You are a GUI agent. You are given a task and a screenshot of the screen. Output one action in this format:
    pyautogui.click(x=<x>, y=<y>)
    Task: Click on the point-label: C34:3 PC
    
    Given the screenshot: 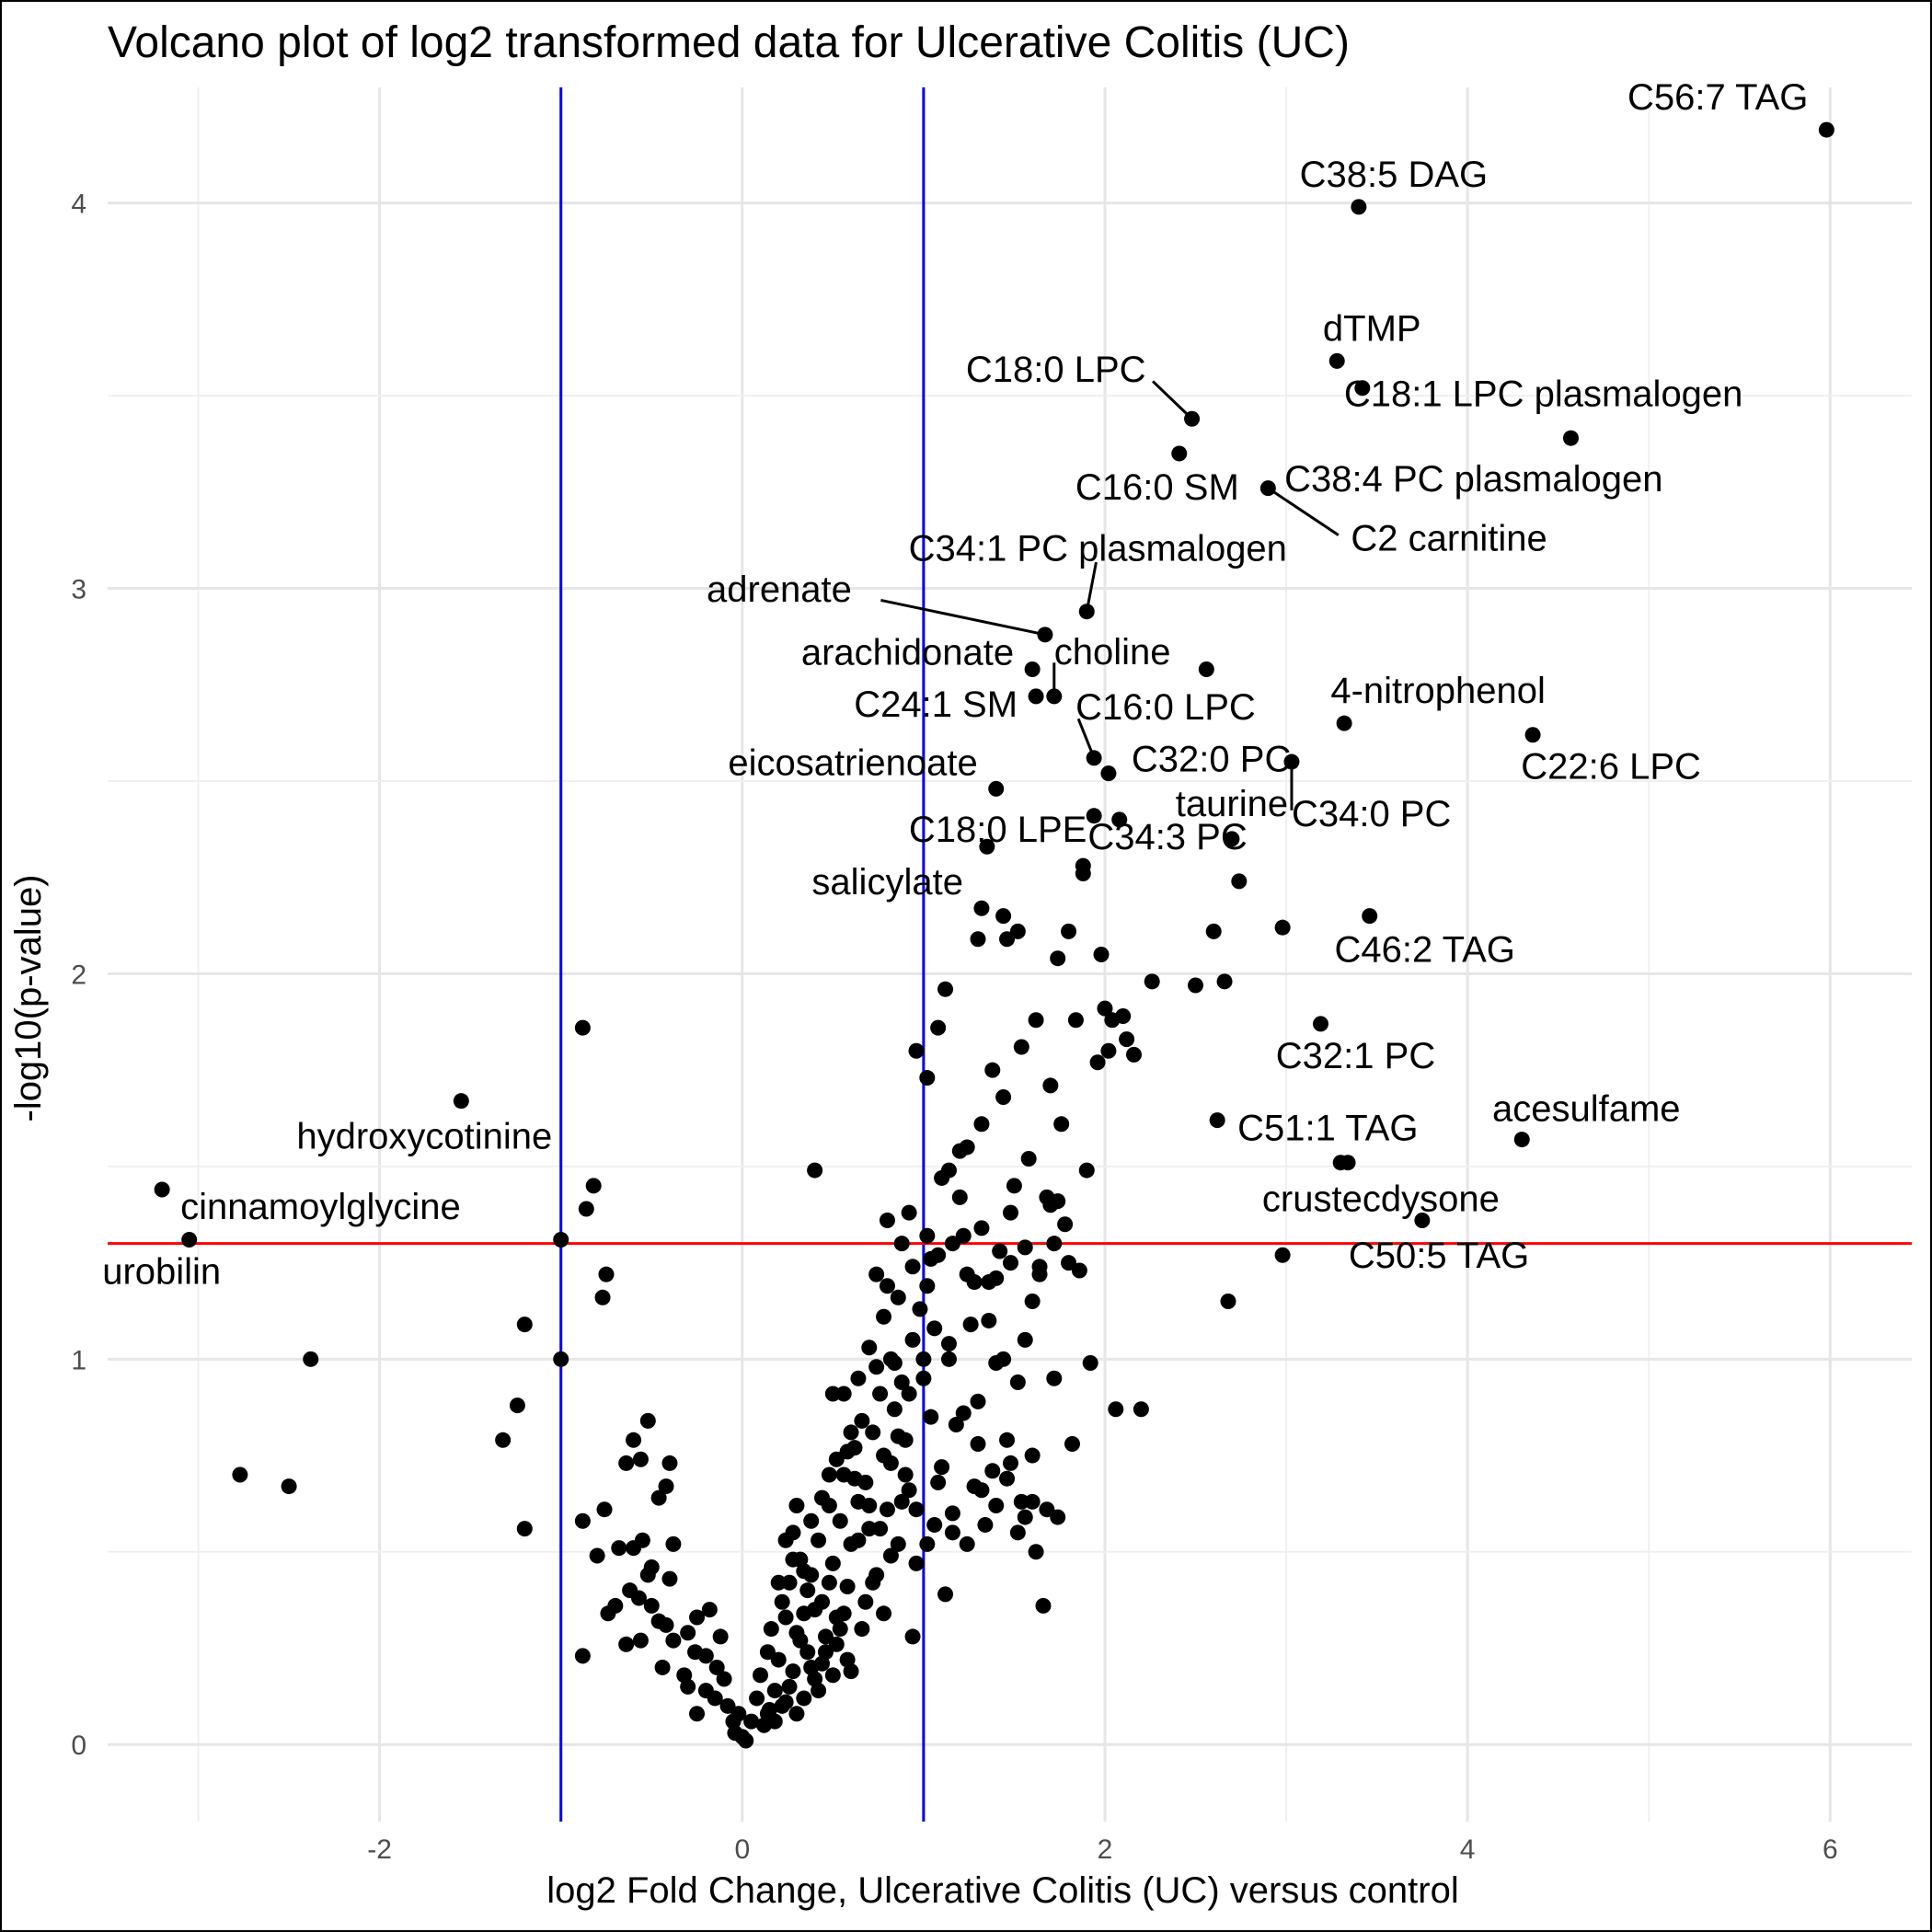 What is the action you would take?
    pyautogui.click(x=1167, y=837)
    